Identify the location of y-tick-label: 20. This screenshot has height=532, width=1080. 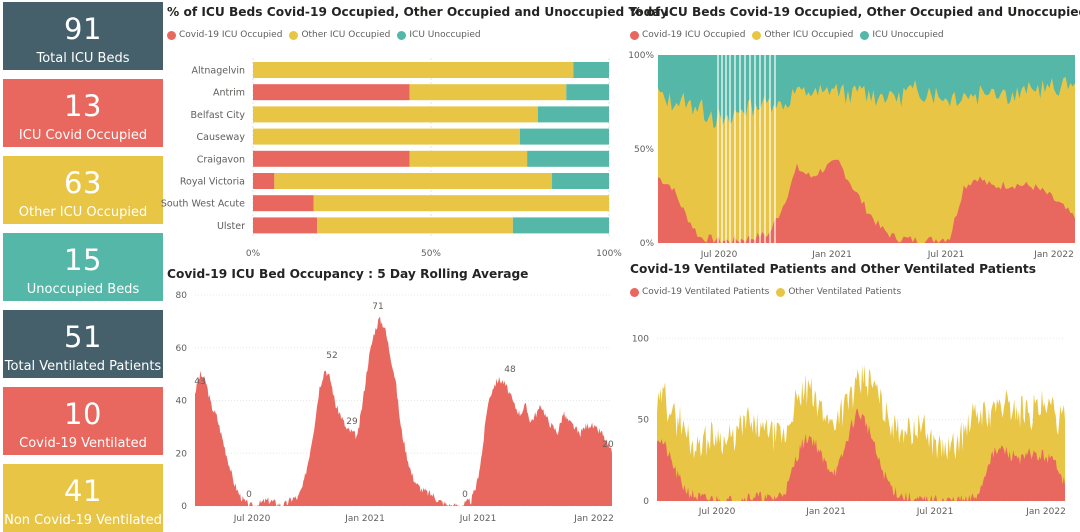
(182, 454).